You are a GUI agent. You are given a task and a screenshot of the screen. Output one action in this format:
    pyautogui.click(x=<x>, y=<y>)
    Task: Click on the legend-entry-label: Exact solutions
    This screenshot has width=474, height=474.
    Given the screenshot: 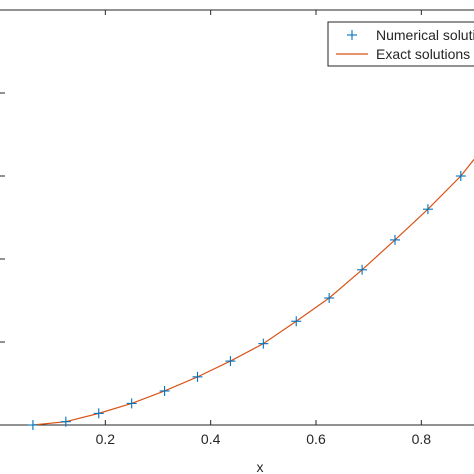 What is the action you would take?
    pyautogui.click(x=423, y=54)
    